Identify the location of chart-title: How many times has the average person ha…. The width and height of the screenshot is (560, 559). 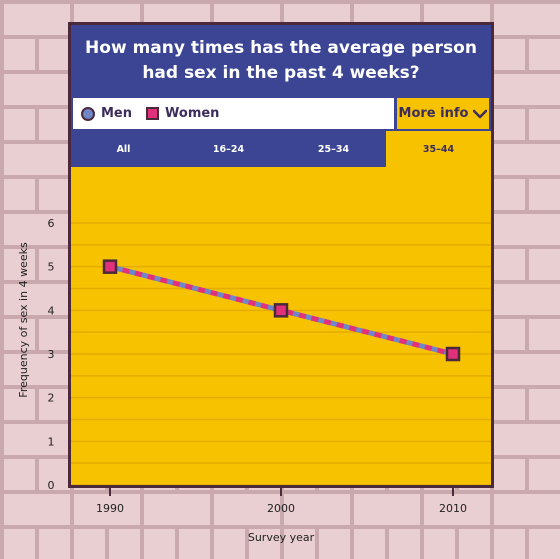
(281, 60).